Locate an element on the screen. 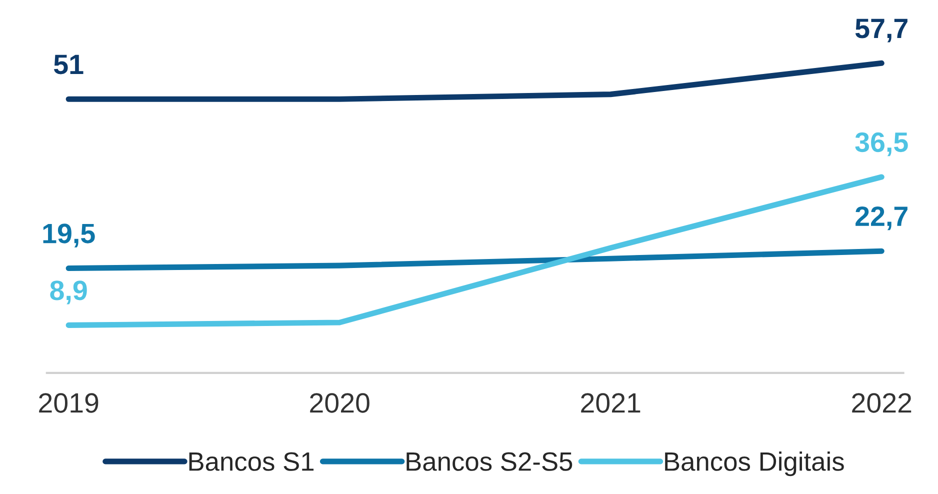  legend-label: Bancos S1 is located at coordinates (251, 461).